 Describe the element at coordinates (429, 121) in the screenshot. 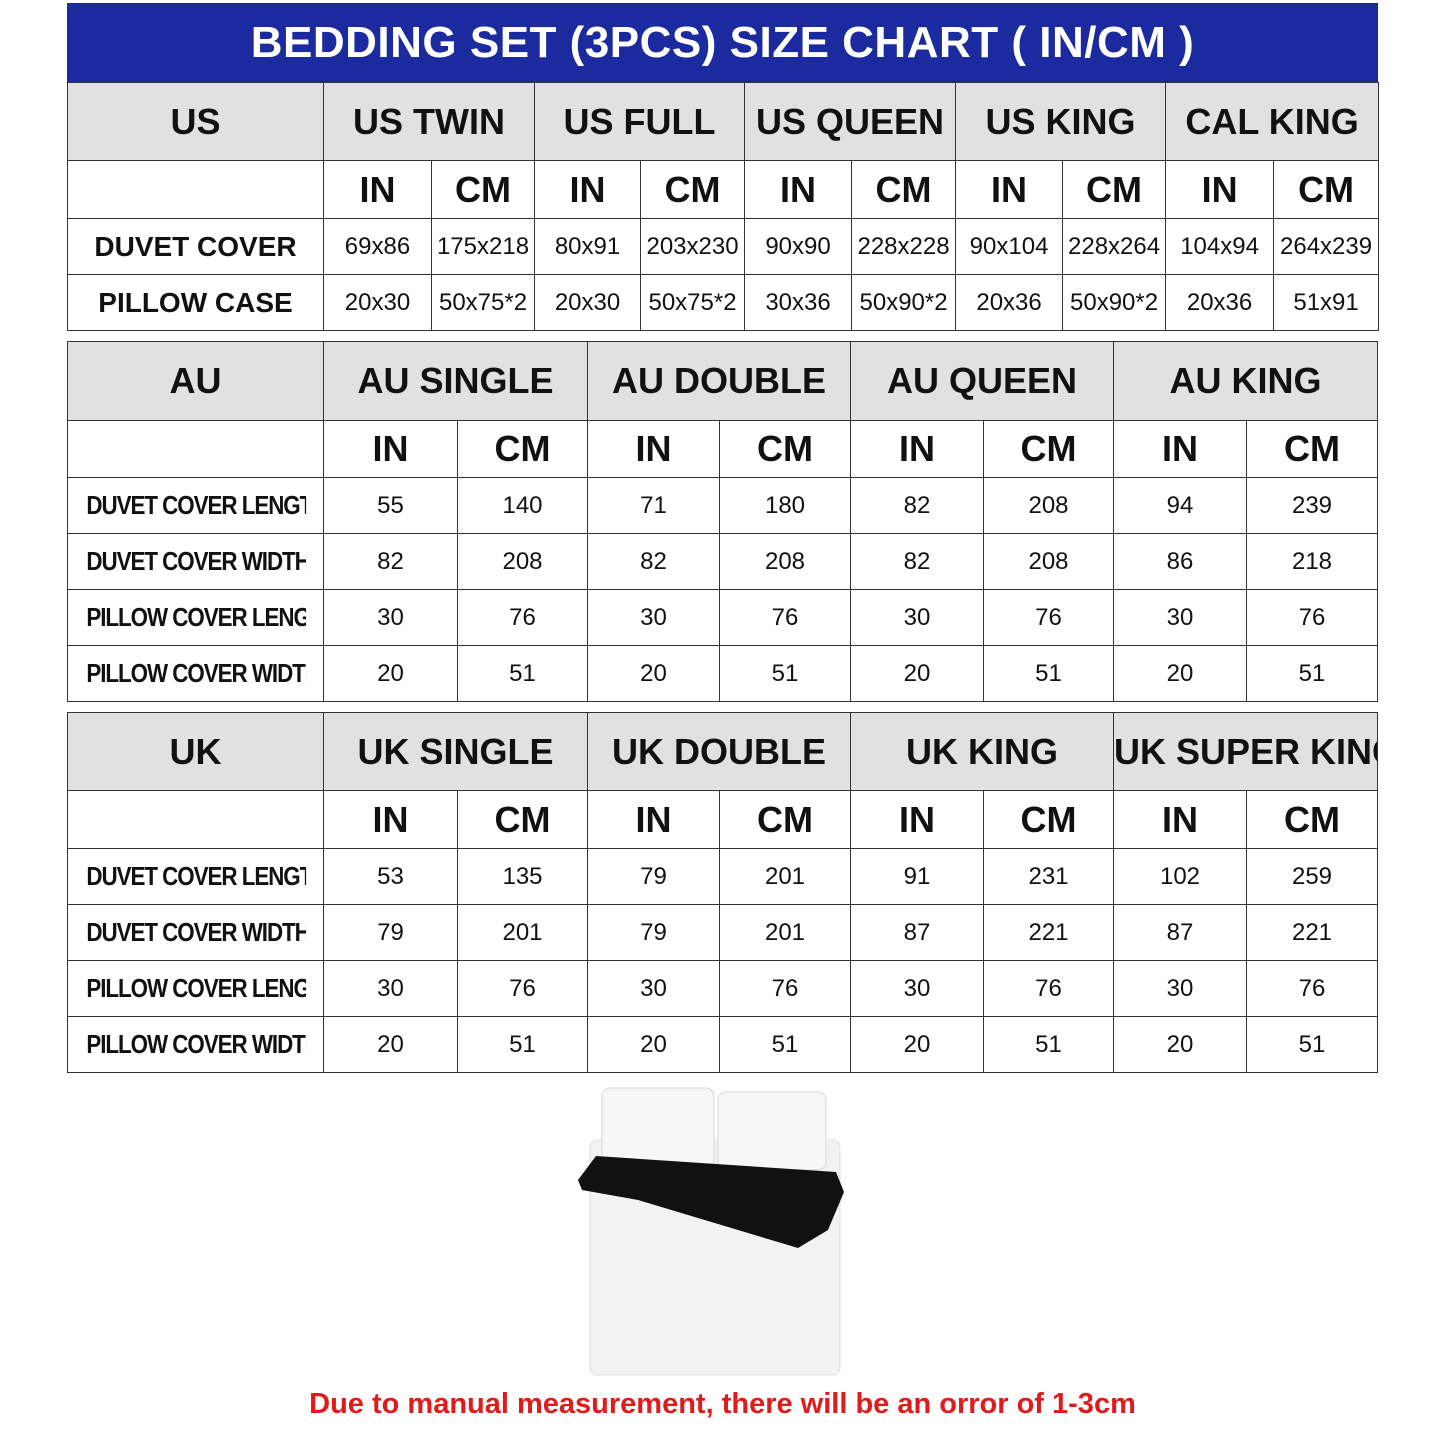

I see `size-header: US TWIN` at that location.